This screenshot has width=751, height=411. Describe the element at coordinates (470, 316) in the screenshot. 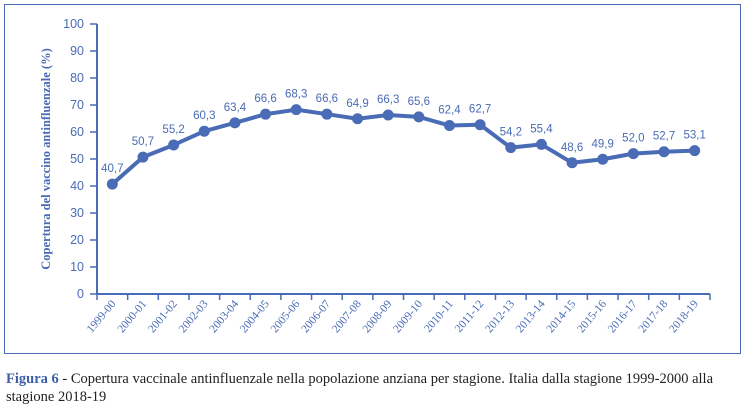

I see `x-tick-label: 2011-12` at that location.